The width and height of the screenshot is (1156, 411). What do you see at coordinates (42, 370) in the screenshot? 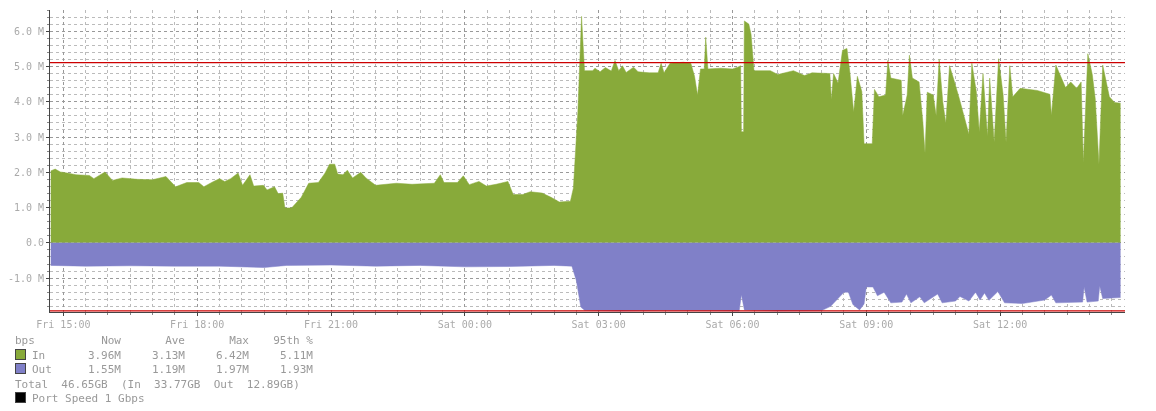
I see `legend-label: Out` at bounding box center [42, 370].